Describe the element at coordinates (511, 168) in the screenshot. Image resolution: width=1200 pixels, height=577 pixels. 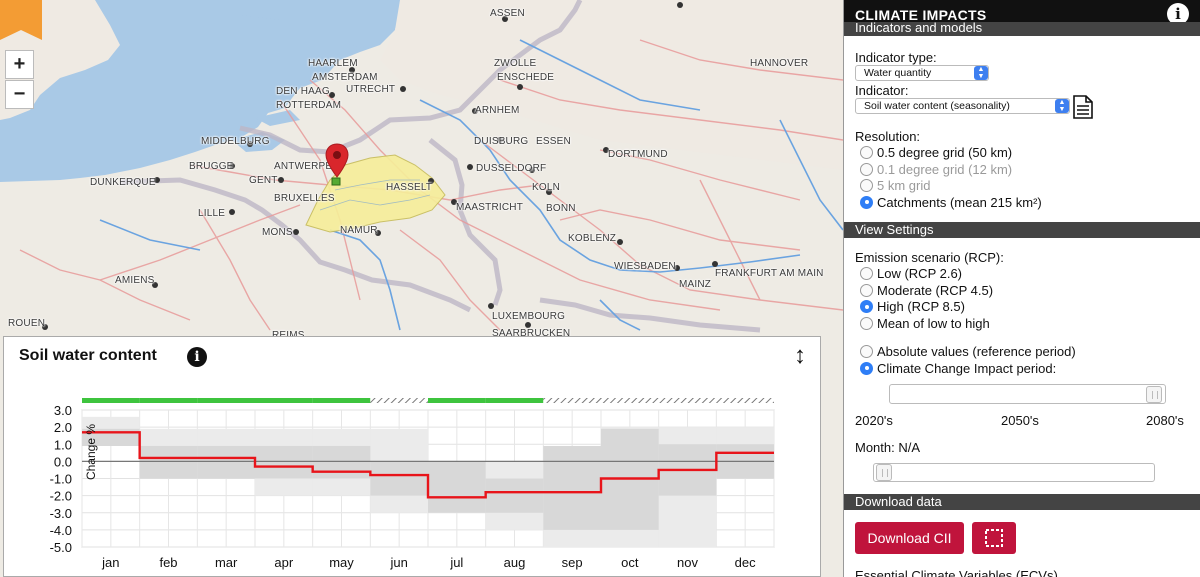
I see `city-label: DUSSELDORF` at that location.